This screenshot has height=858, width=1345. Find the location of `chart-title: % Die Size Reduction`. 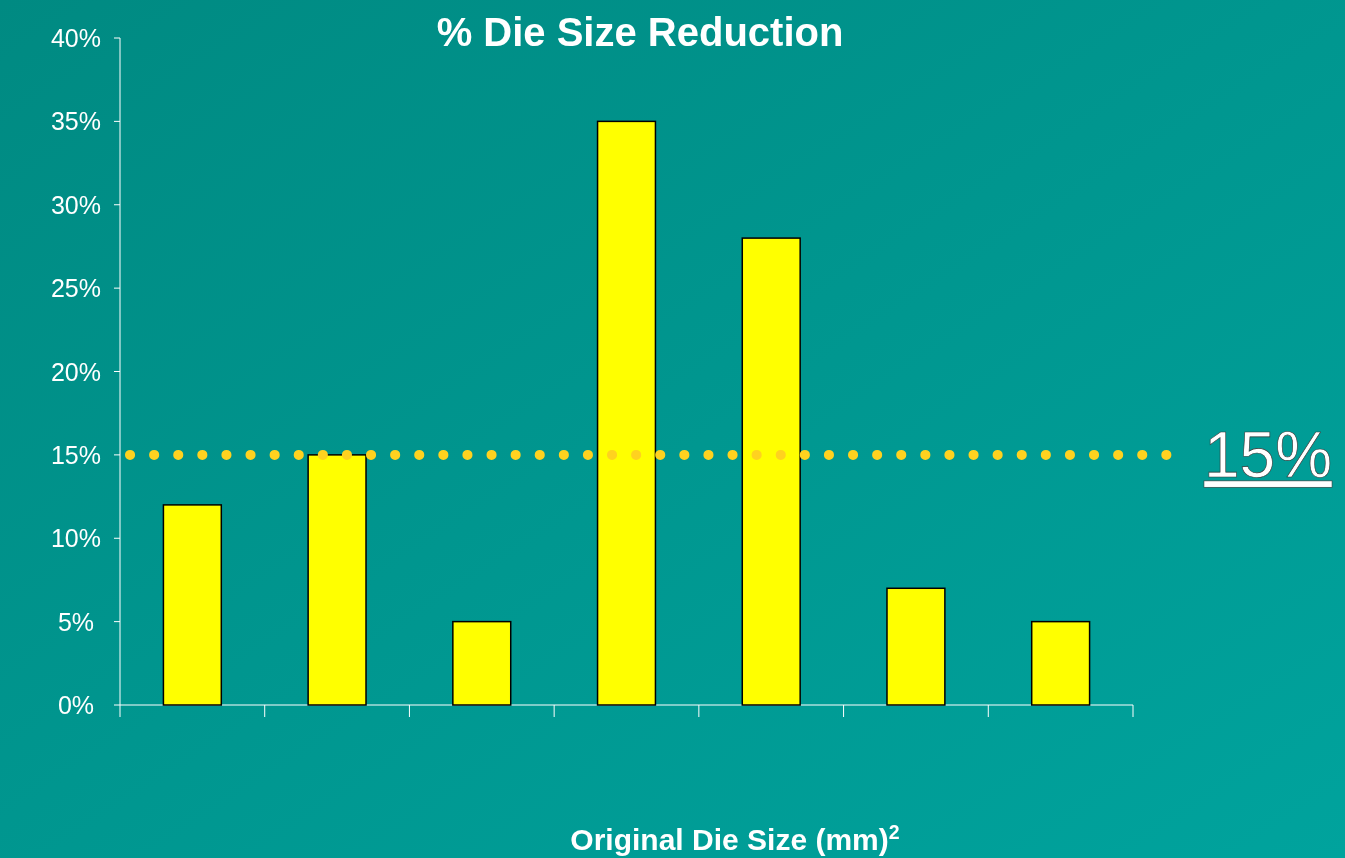

chart-title: % Die Size Reduction is located at coordinates (640, 32).